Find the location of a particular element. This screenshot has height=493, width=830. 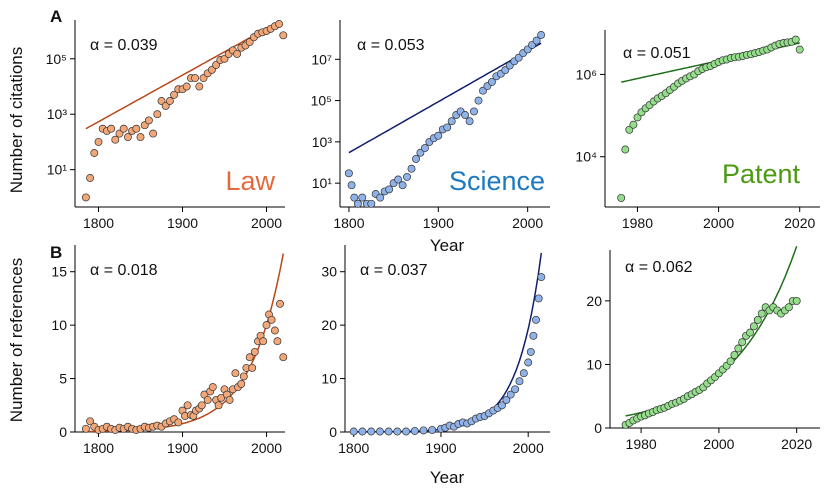

panel-label-b: B is located at coordinates (56, 252).